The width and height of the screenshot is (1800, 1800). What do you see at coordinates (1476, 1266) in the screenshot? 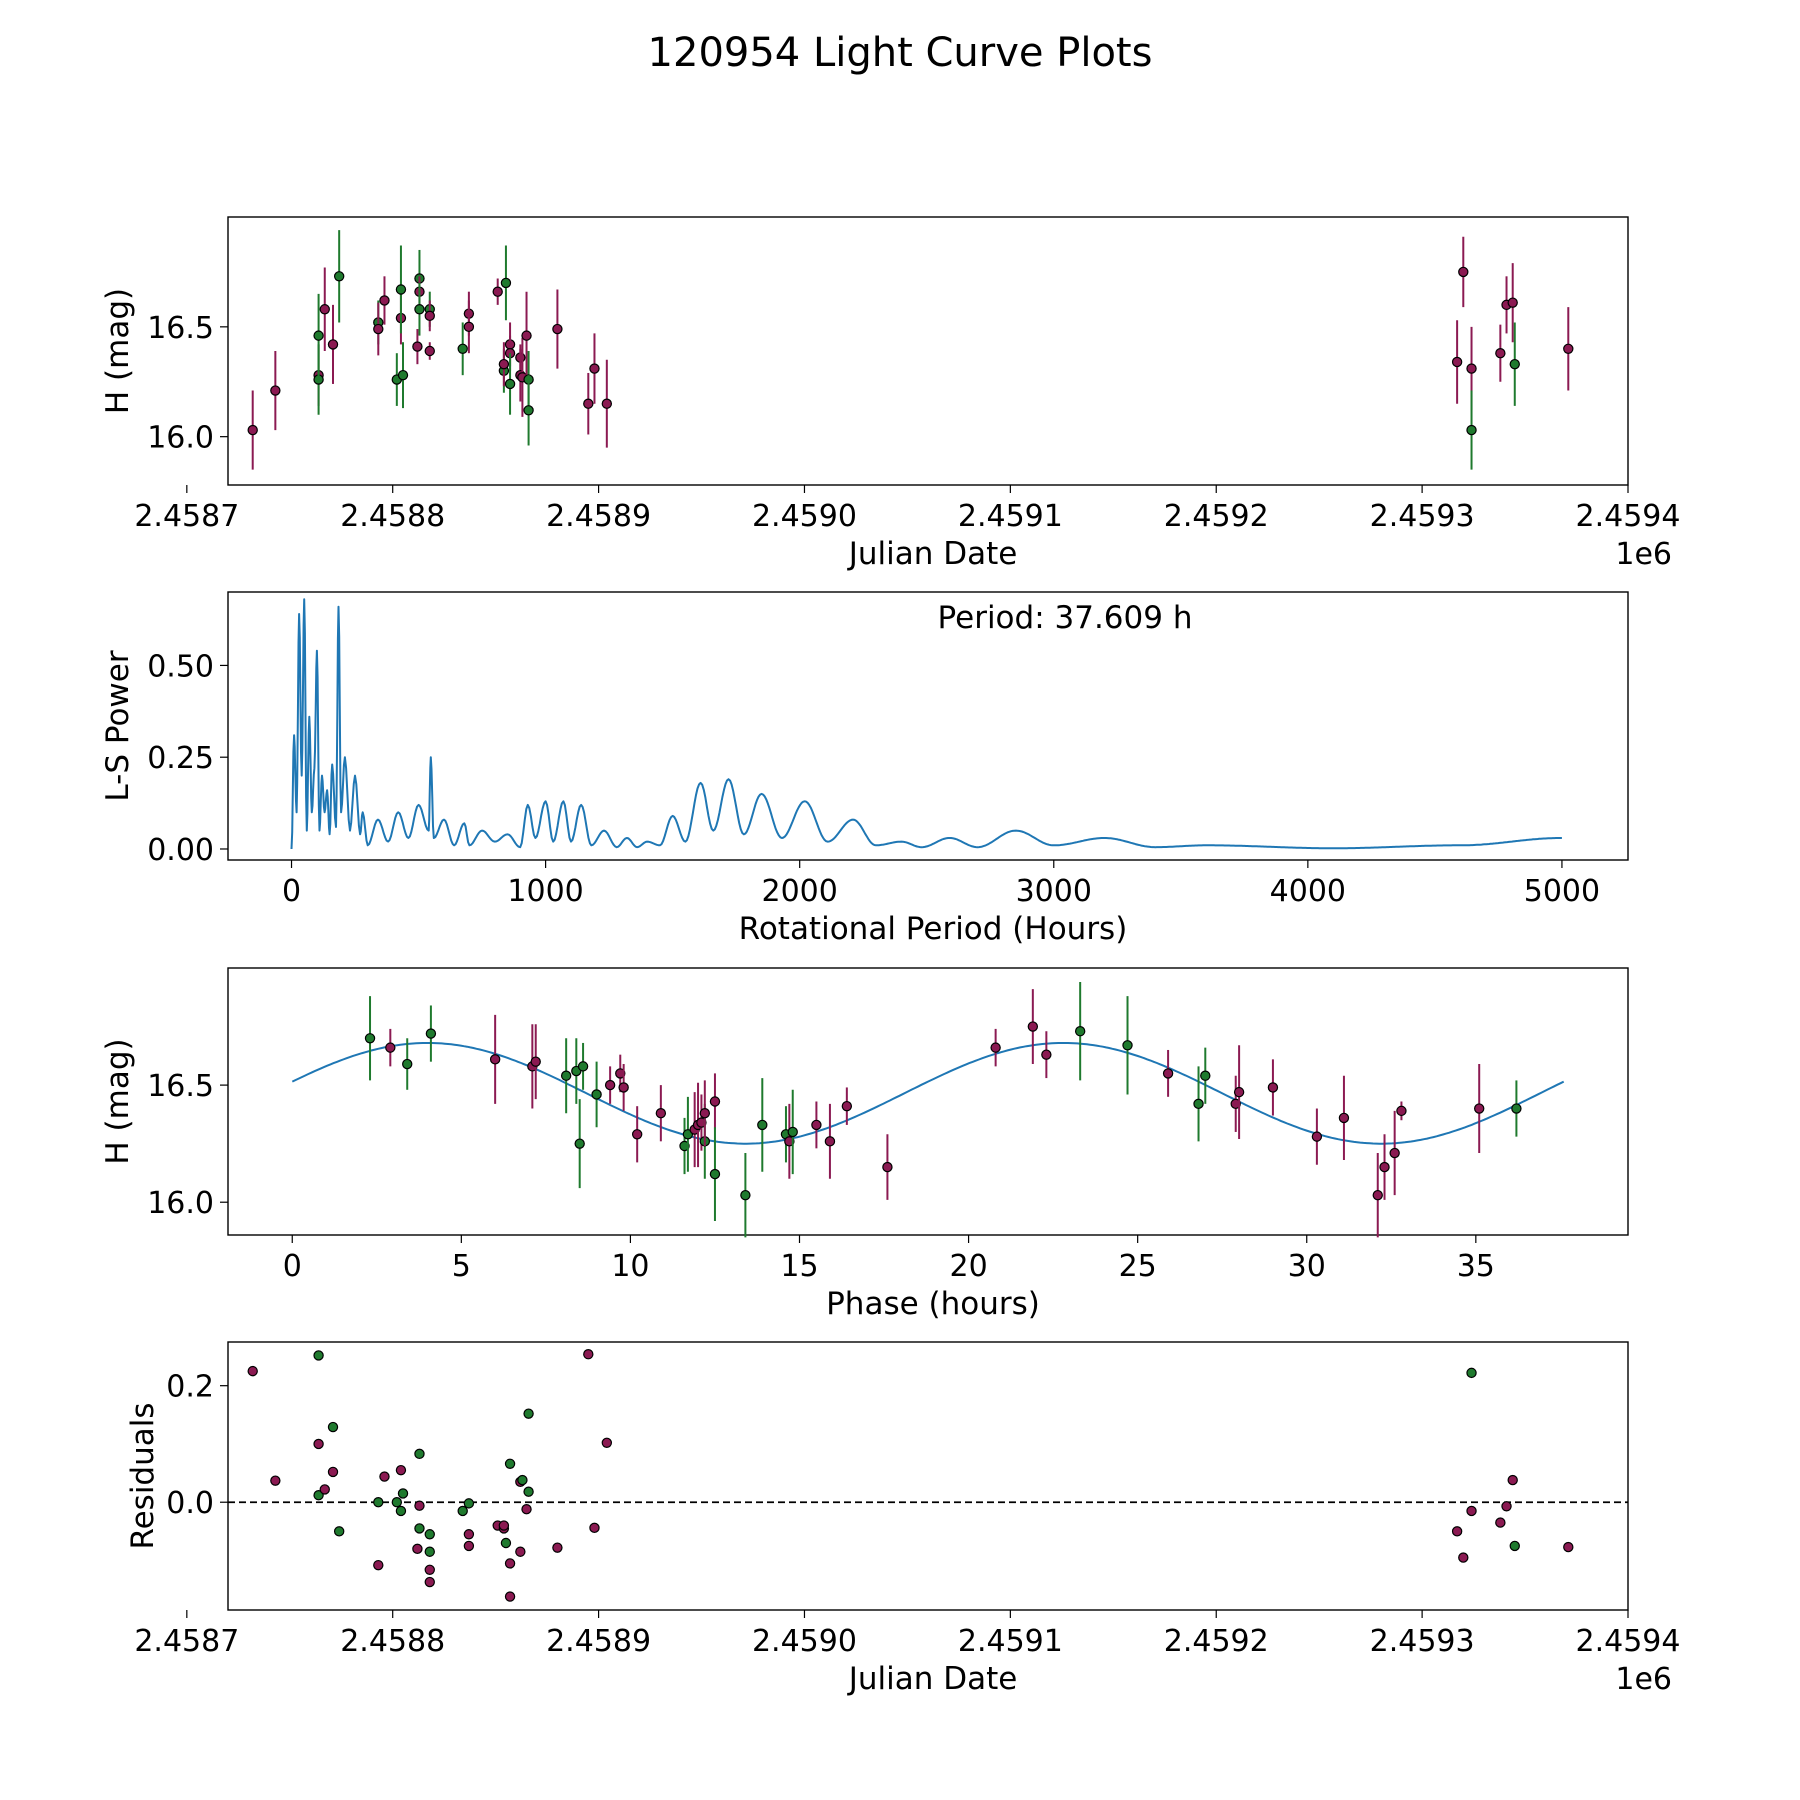
I see `x-tick-label: 35` at bounding box center [1476, 1266].